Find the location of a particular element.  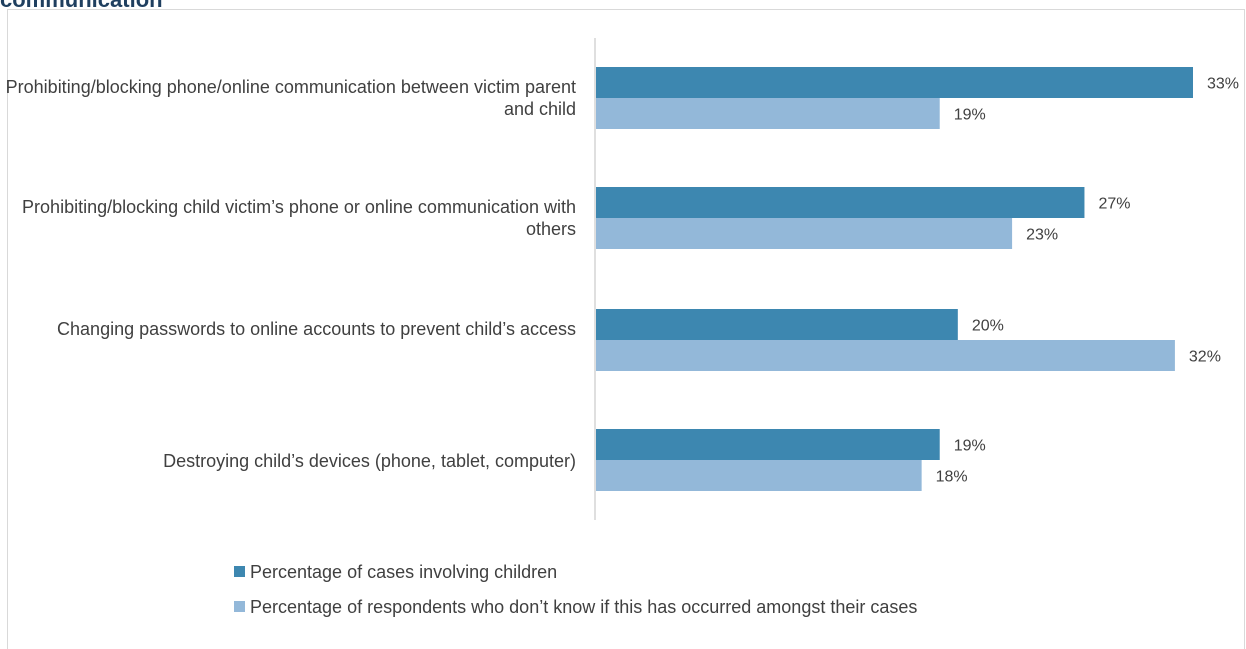

bar-series2-cat2 is located at coordinates (885, 355).